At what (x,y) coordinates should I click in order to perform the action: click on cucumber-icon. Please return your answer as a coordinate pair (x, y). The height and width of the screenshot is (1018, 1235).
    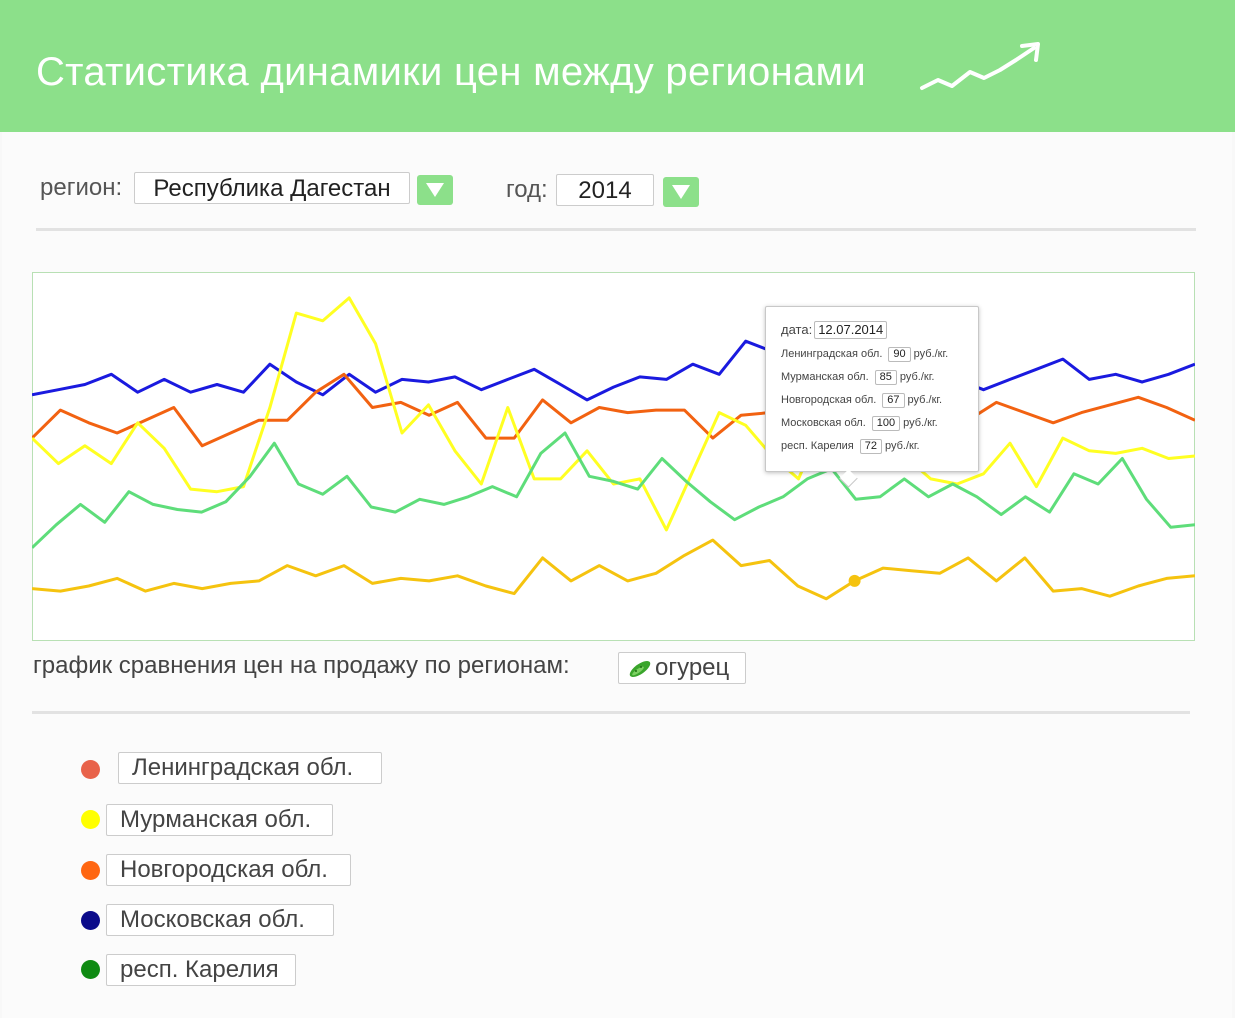
    Looking at the image, I should click on (640, 669).